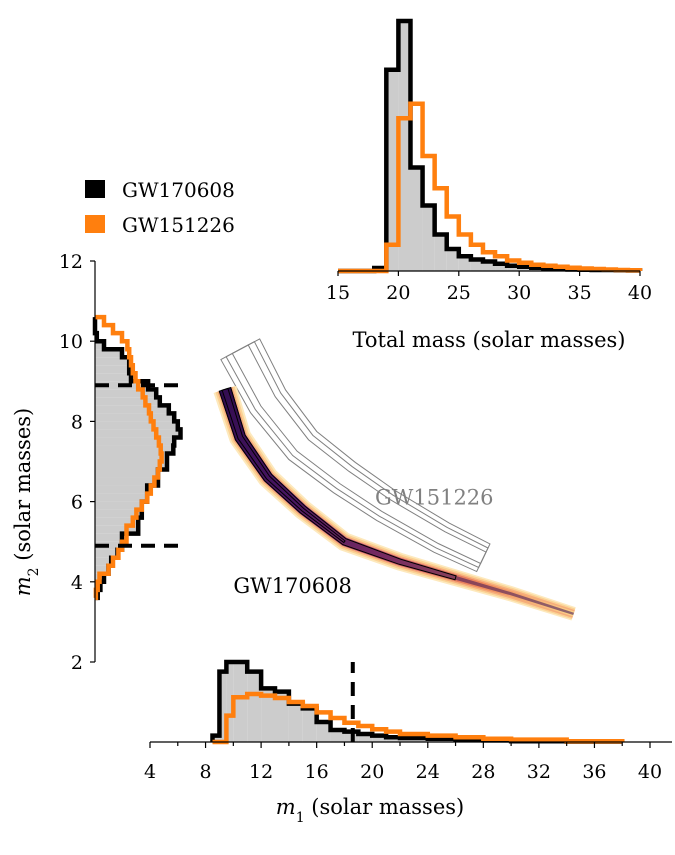  I want to click on m1-tick-label: 20, so click(372, 772).